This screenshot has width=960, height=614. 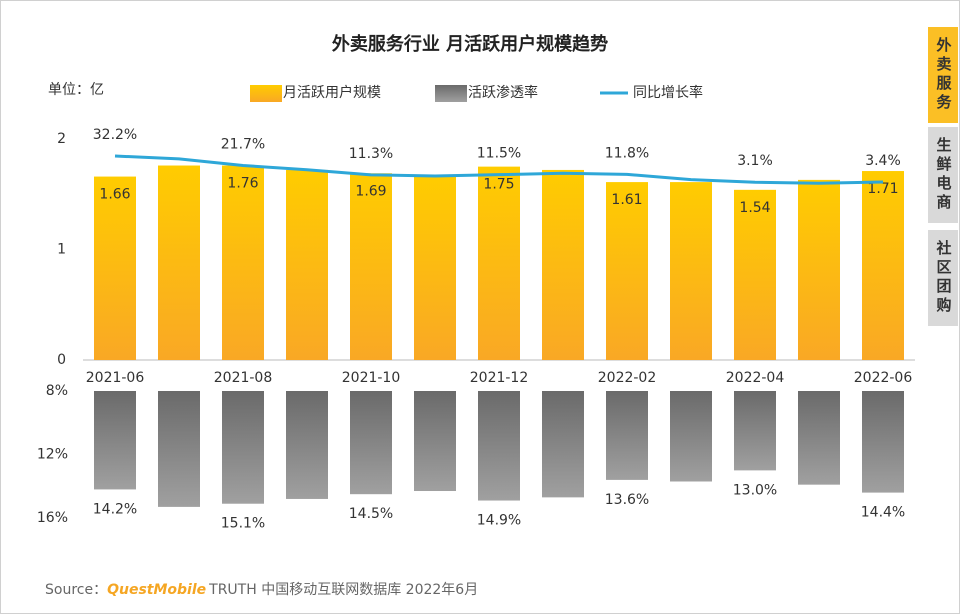 I want to click on y2-tick-label: 8%, so click(x=57, y=391).